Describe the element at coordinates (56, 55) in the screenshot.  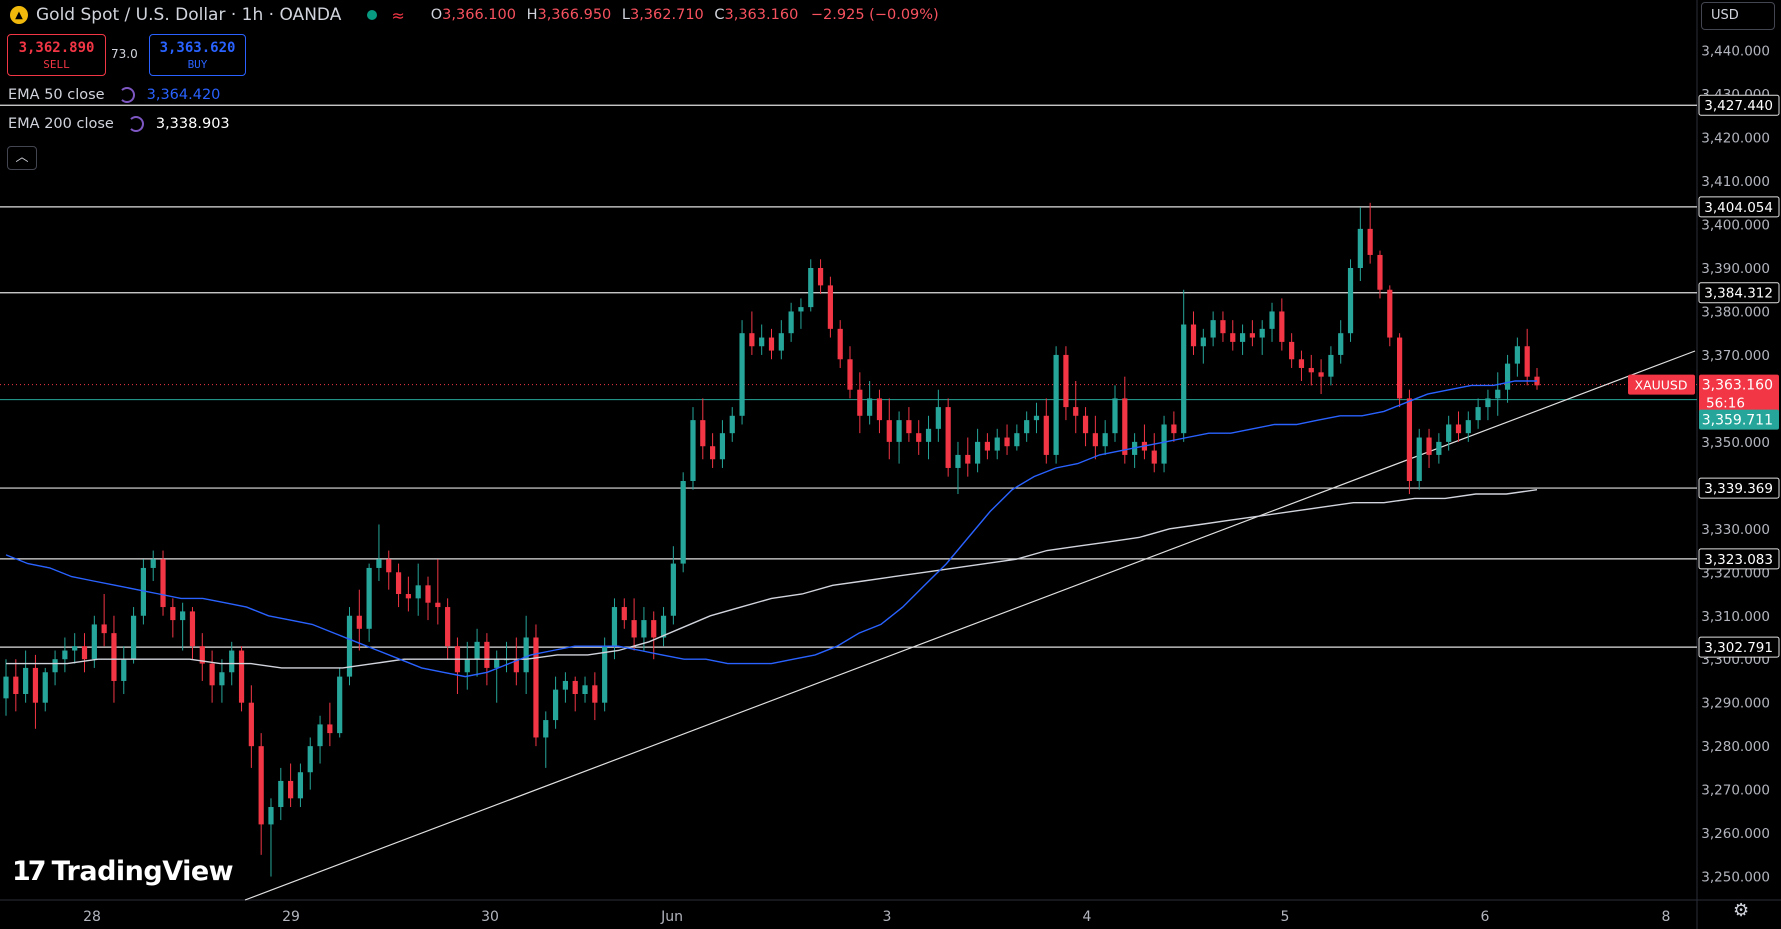
I see `sell-button: 3,362.890 SELL` at that location.